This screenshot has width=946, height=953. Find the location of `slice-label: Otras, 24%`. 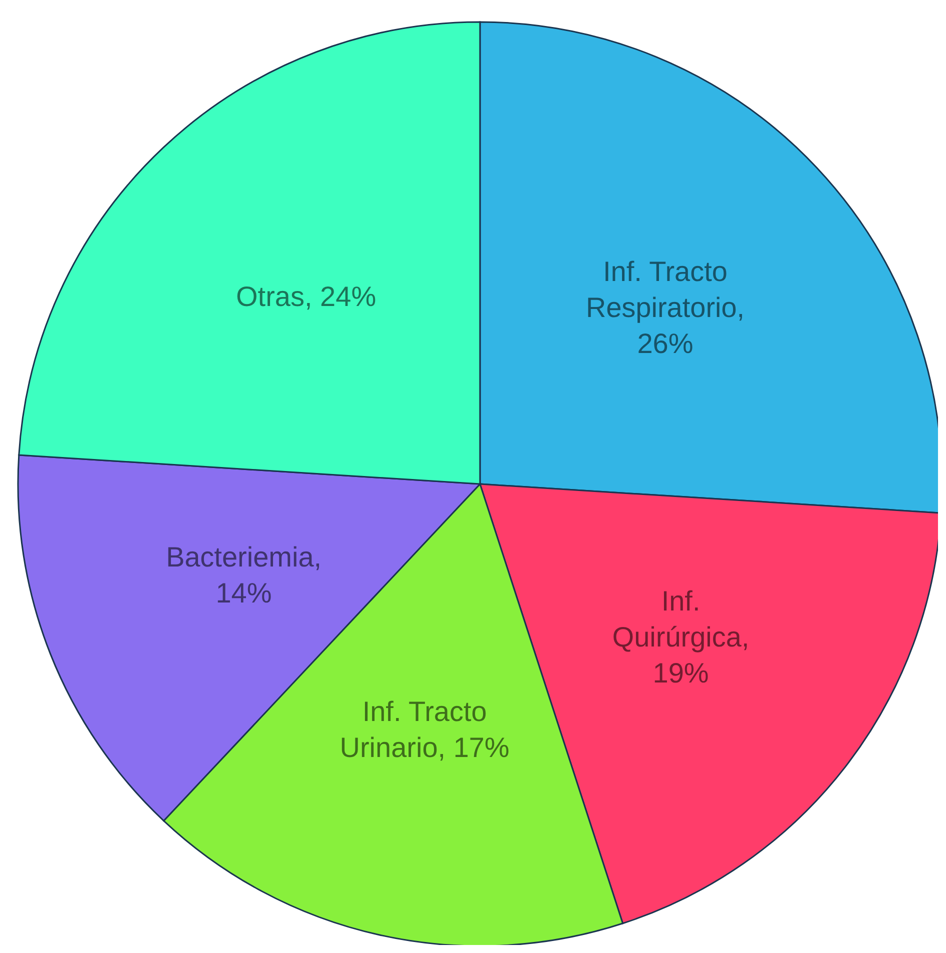

slice-label: Otras, 24% is located at coordinates (306, 296).